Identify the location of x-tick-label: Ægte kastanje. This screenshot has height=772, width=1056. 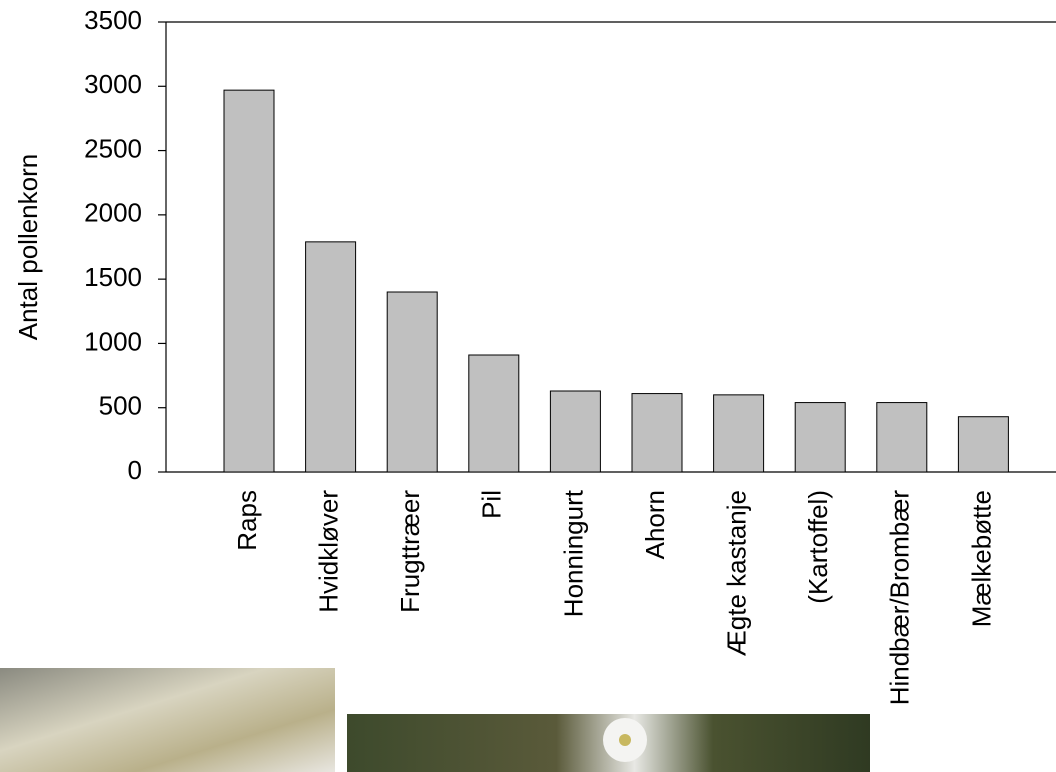
(736, 573).